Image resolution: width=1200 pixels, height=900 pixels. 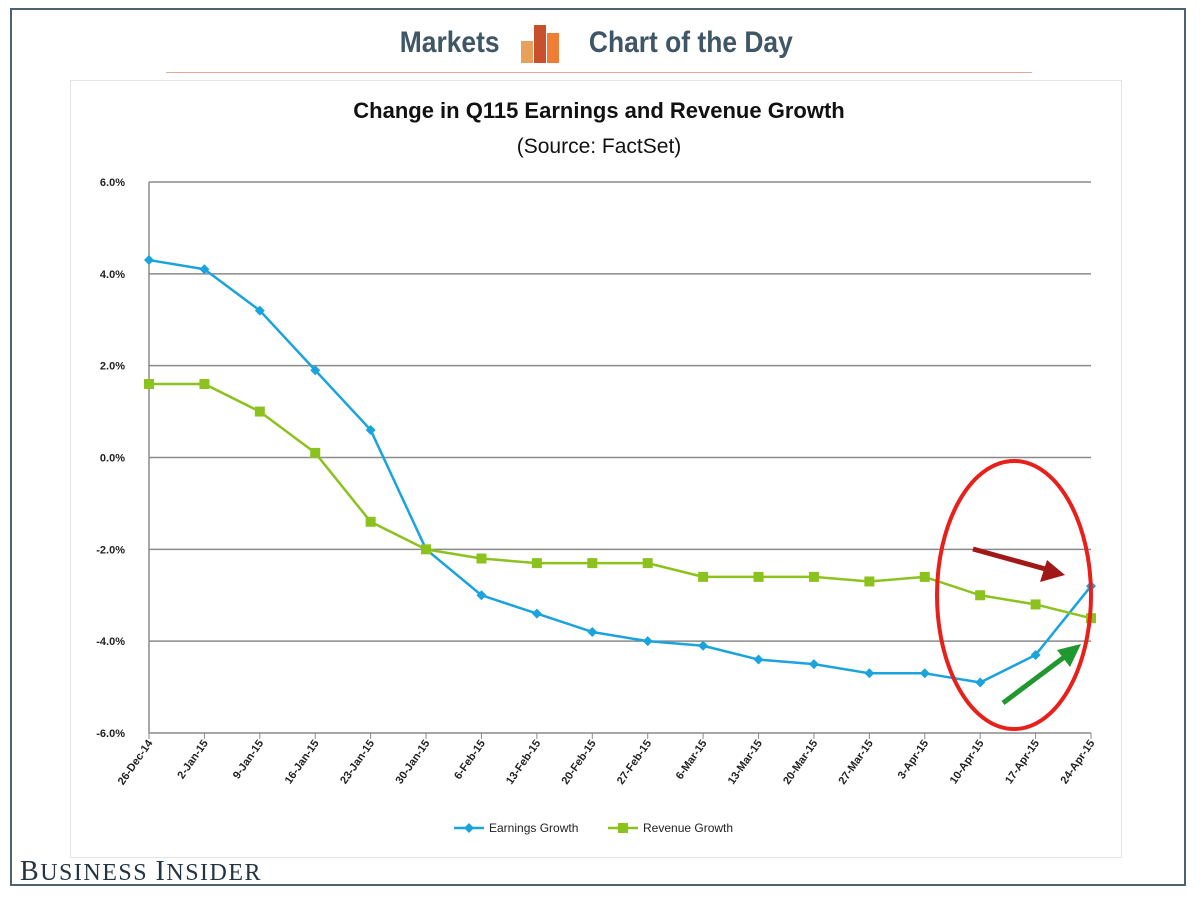 I want to click on x-tick-label: 24-Apr-15, so click(x=1078, y=762).